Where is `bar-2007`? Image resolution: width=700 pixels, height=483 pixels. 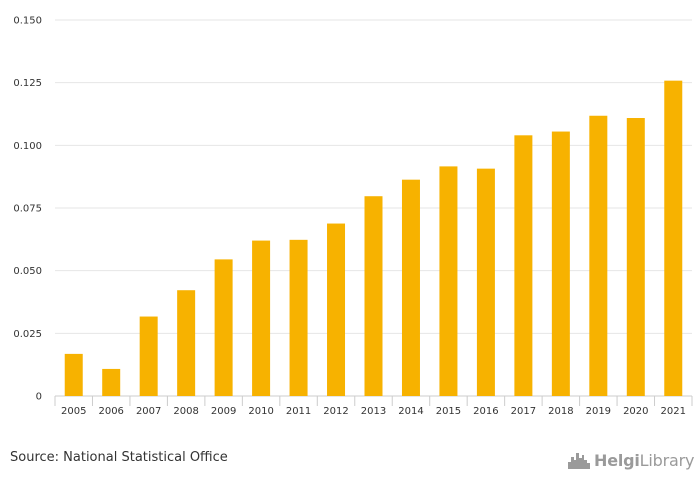
bar-2007 is located at coordinates (148, 356).